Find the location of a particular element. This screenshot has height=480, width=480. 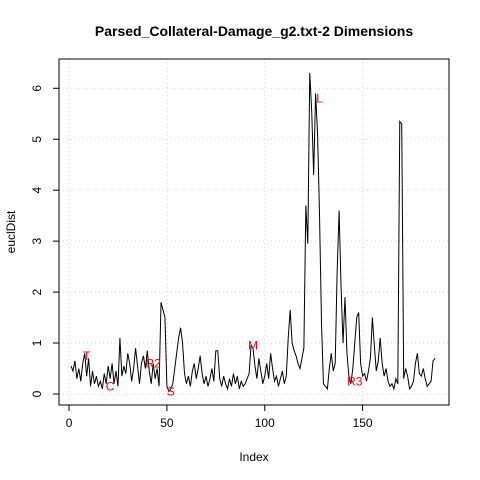

x-axis-label: Index is located at coordinates (253, 457).